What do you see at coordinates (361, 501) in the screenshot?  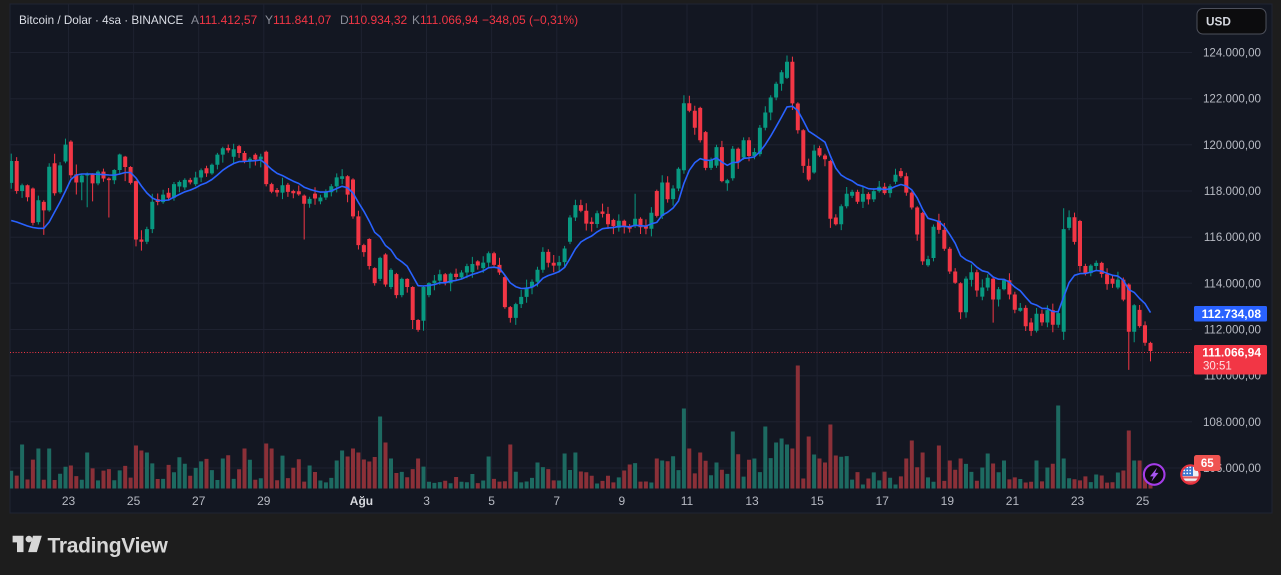 I see `svg-text: Ağu` at bounding box center [361, 501].